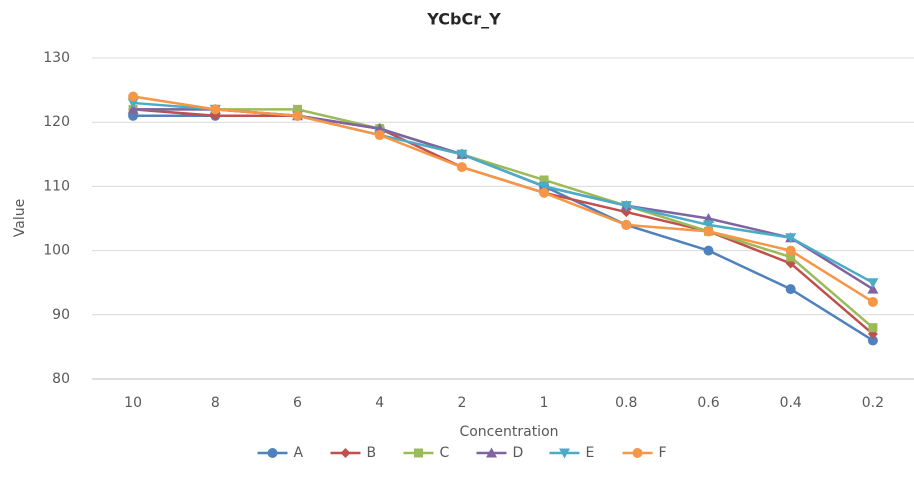 Image resolution: width=914 pixels, height=495 pixels. What do you see at coordinates (20, 218) in the screenshot?
I see `y-axis-label: Value` at bounding box center [20, 218].